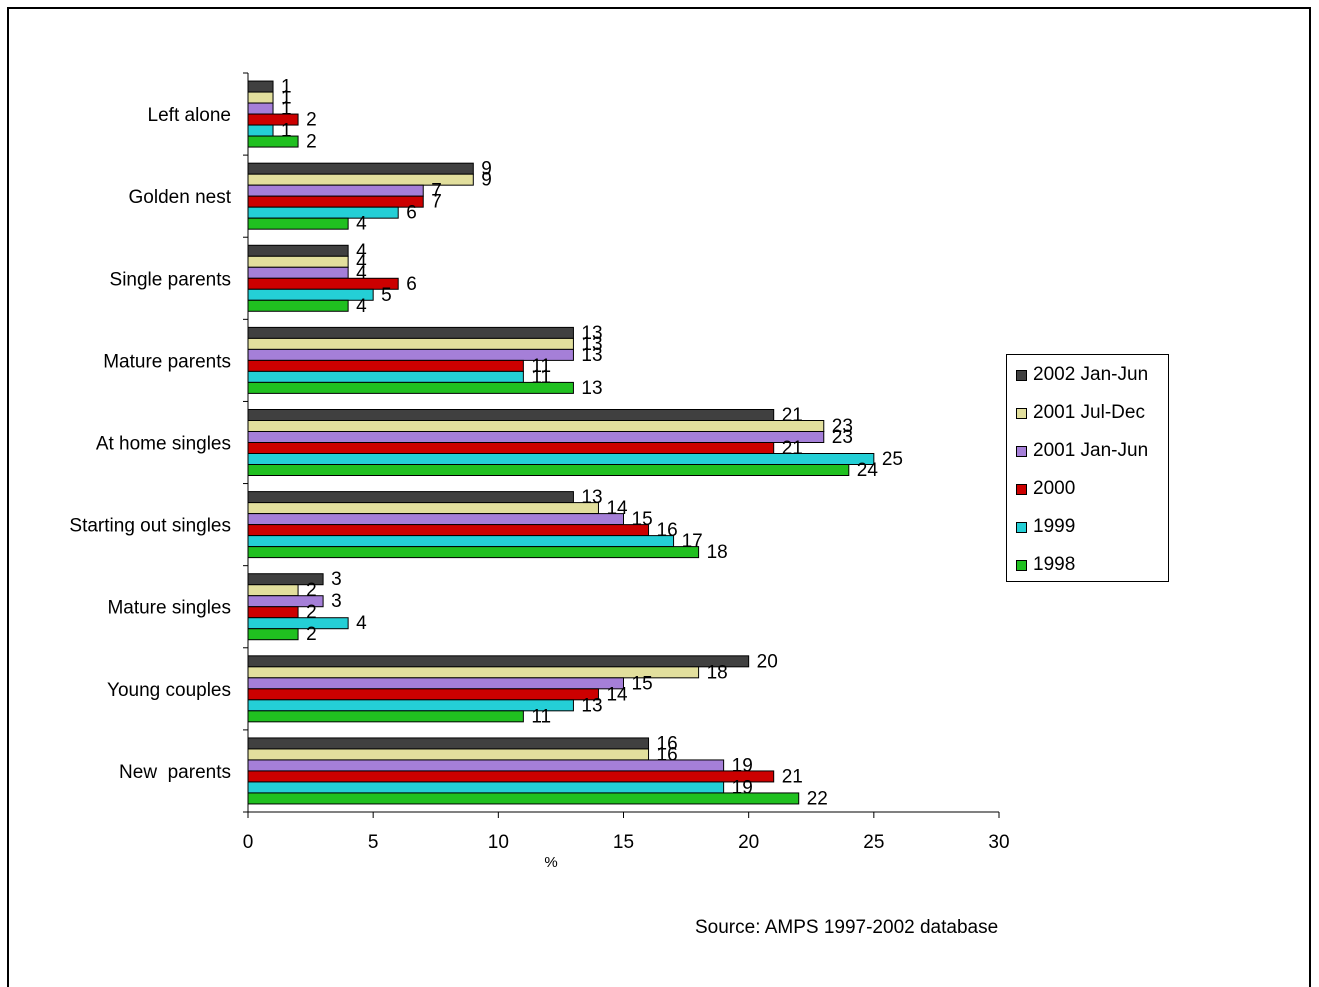  What do you see at coordinates (817, 798) in the screenshot?
I see `data-label: 22` at bounding box center [817, 798].